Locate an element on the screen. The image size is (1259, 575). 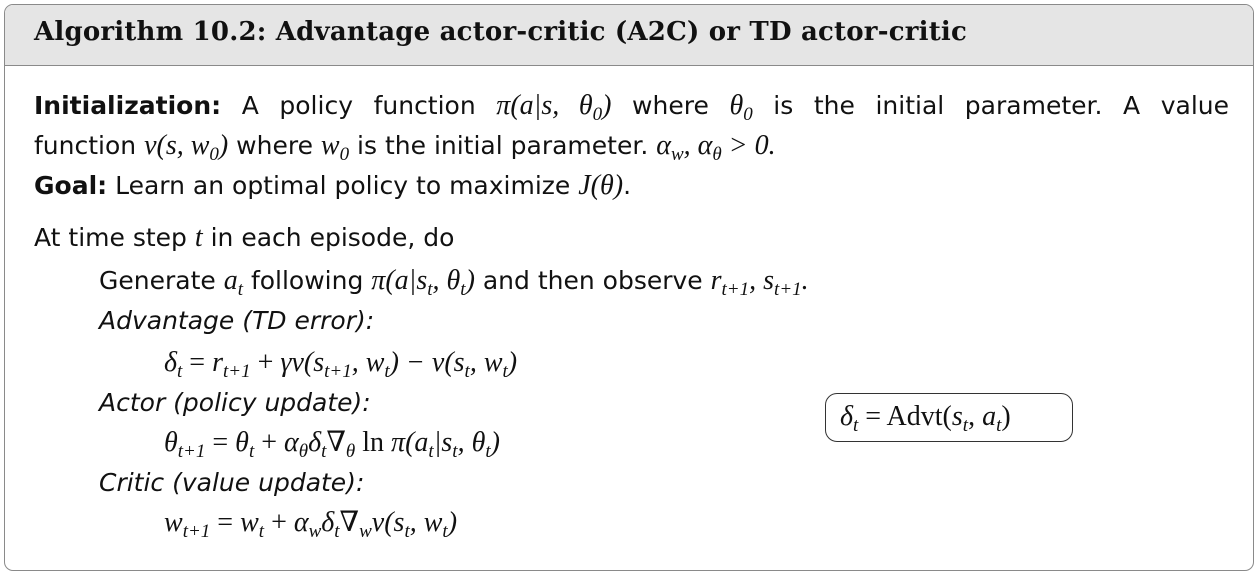
math-segment: t is located at coordinates (198, 237).